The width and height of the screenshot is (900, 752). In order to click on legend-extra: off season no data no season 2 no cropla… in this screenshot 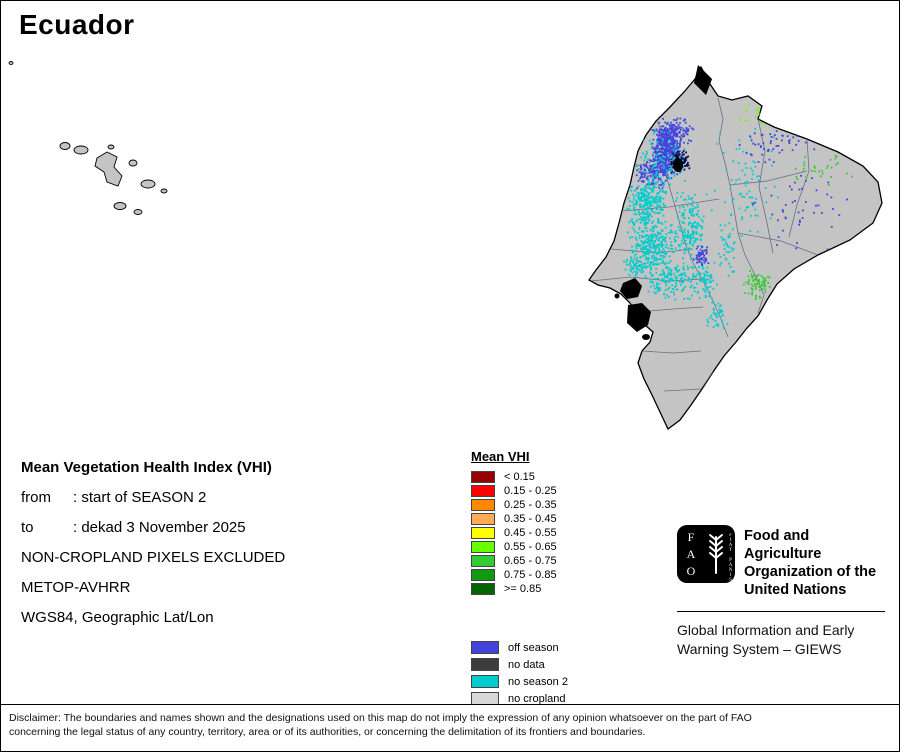, I will do `click(519, 673)`.